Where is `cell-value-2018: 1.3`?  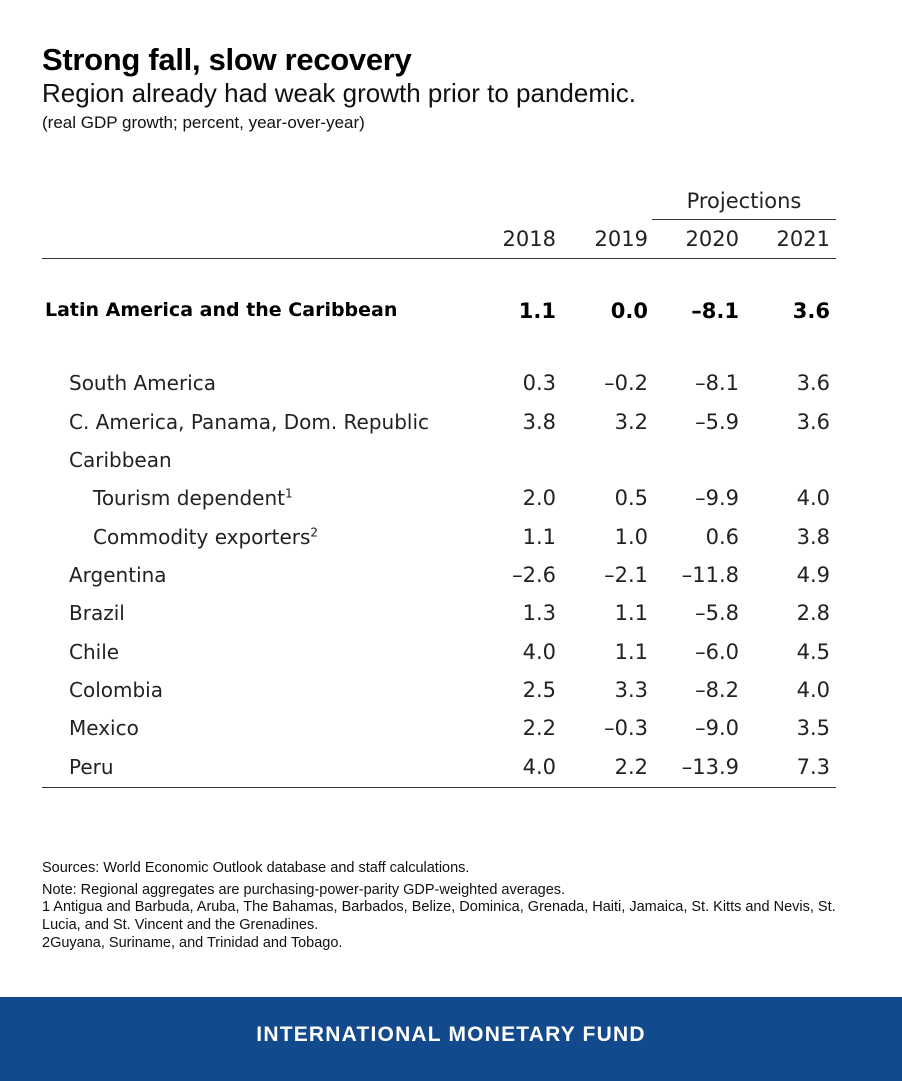
cell-value-2018: 1.3 is located at coordinates (539, 613).